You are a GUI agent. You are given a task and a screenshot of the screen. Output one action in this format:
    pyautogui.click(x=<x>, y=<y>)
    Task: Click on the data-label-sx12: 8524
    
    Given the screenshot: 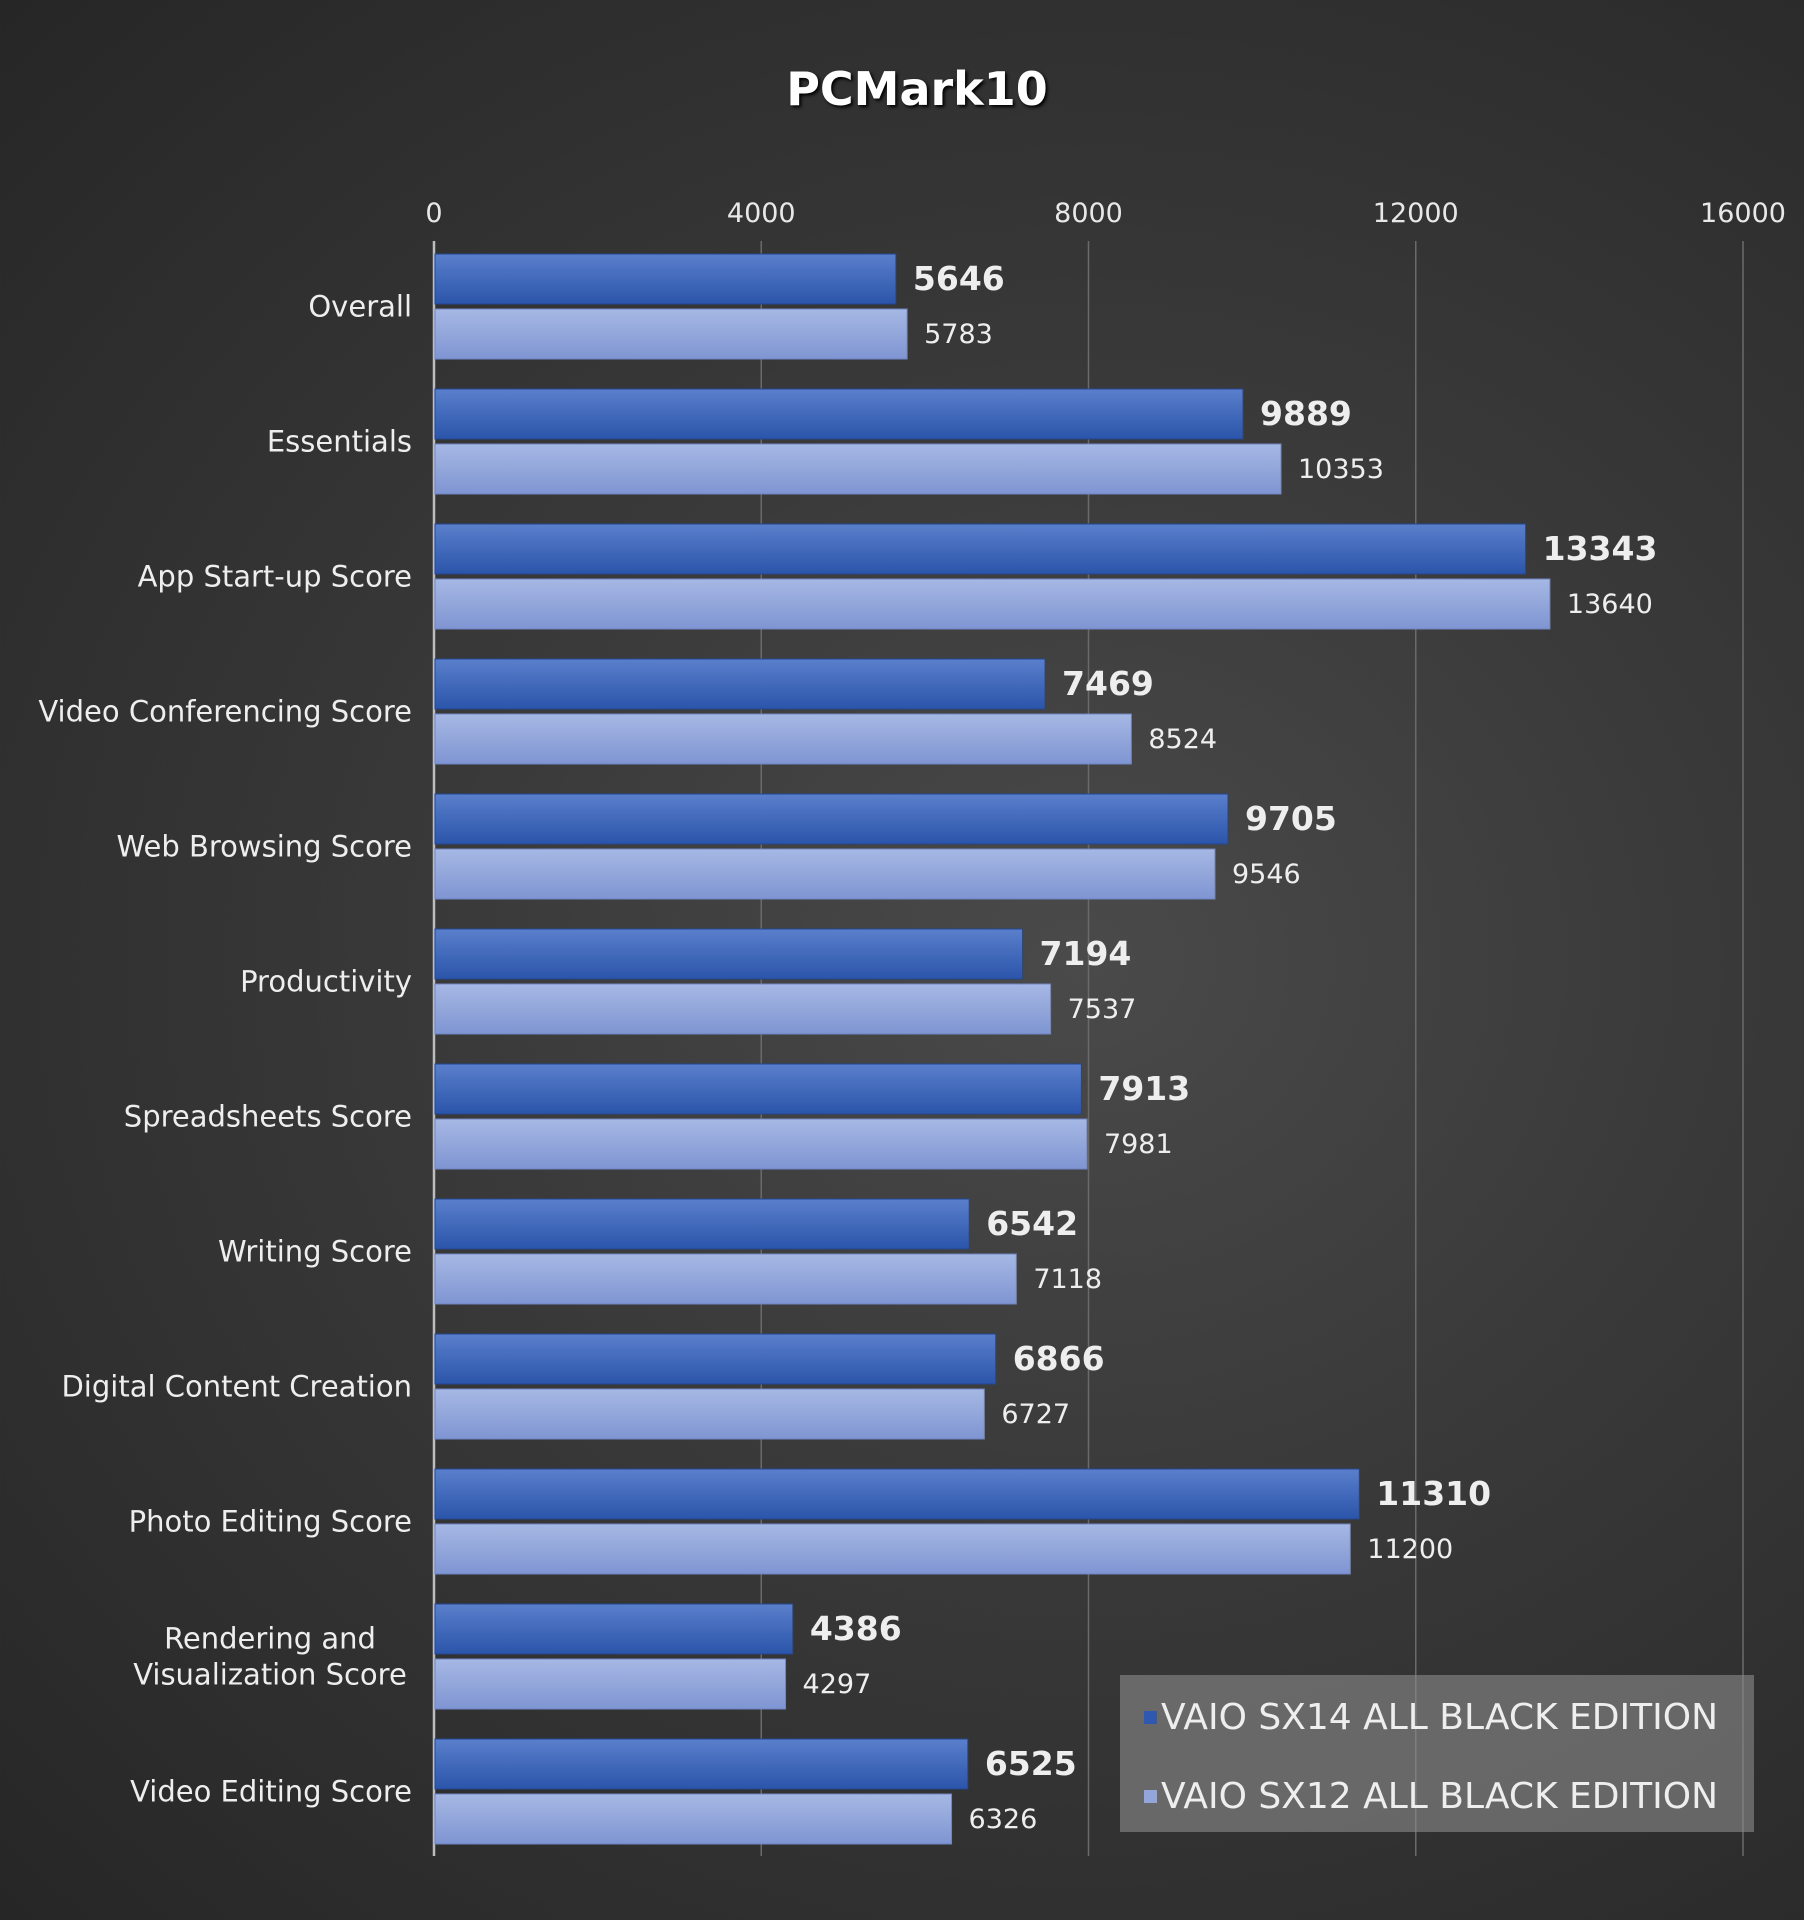 What is the action you would take?
    pyautogui.click(x=1182, y=739)
    